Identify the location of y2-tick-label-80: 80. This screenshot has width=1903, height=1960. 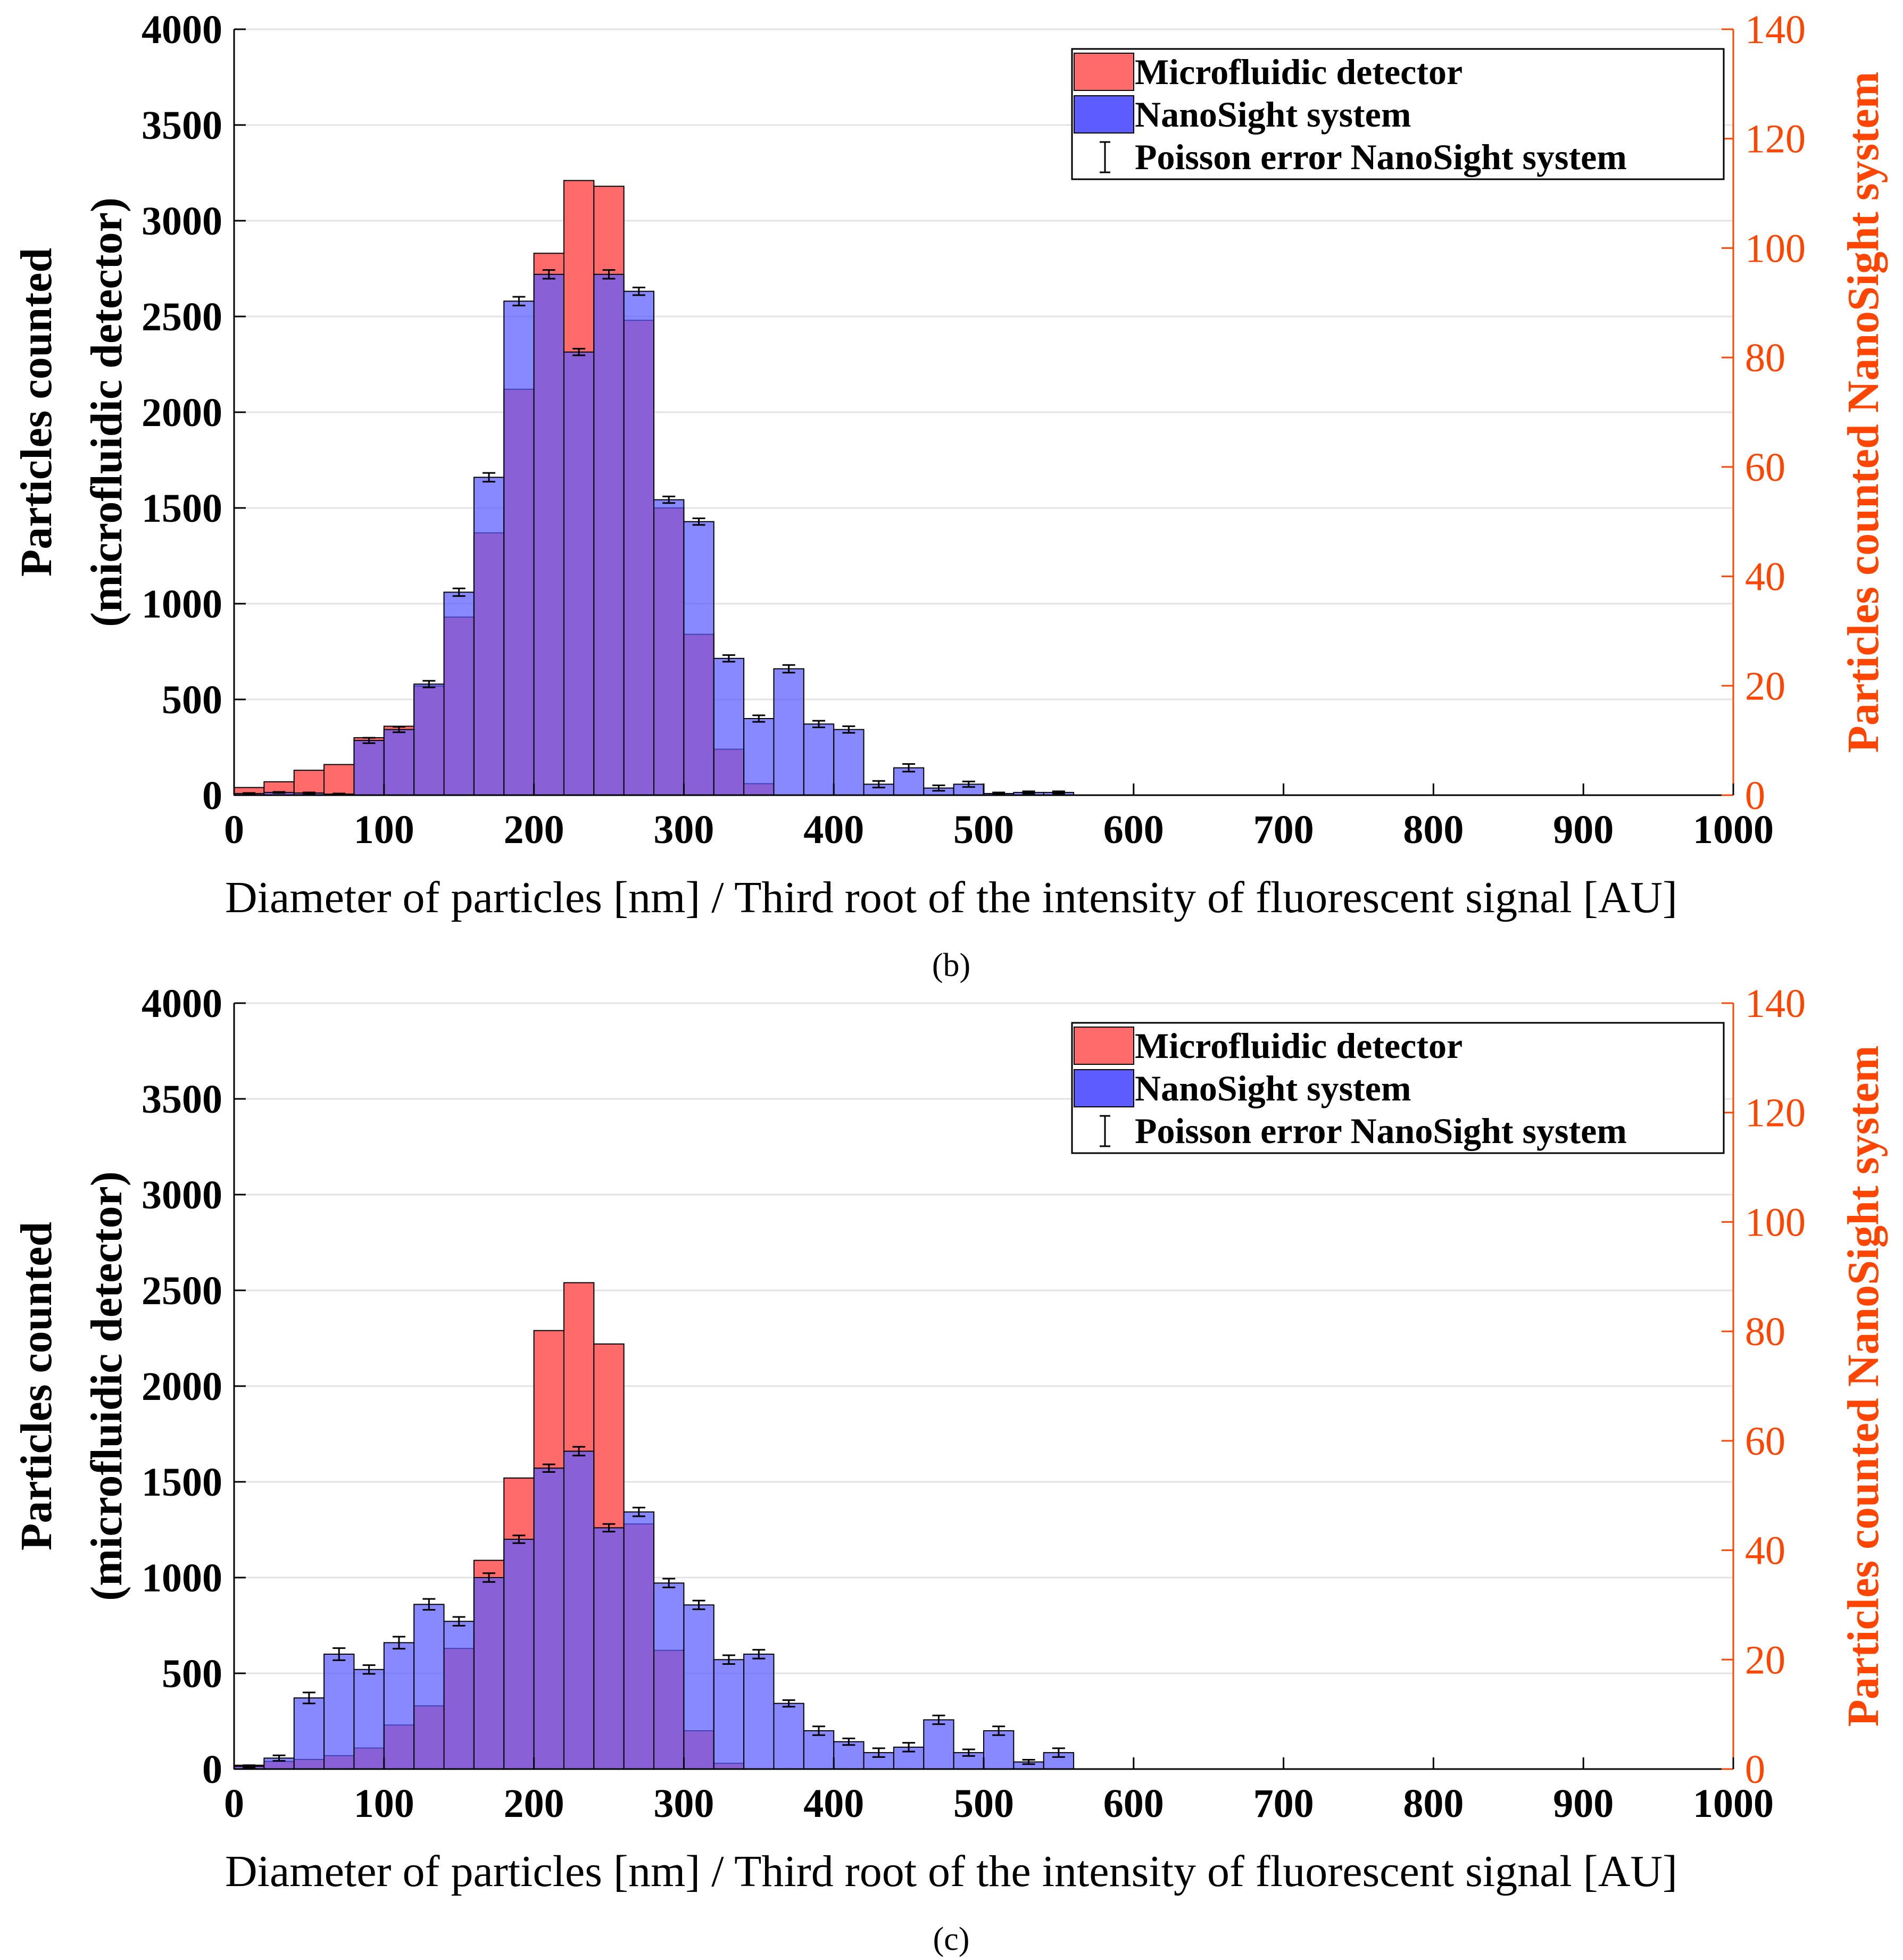
(1765, 1332).